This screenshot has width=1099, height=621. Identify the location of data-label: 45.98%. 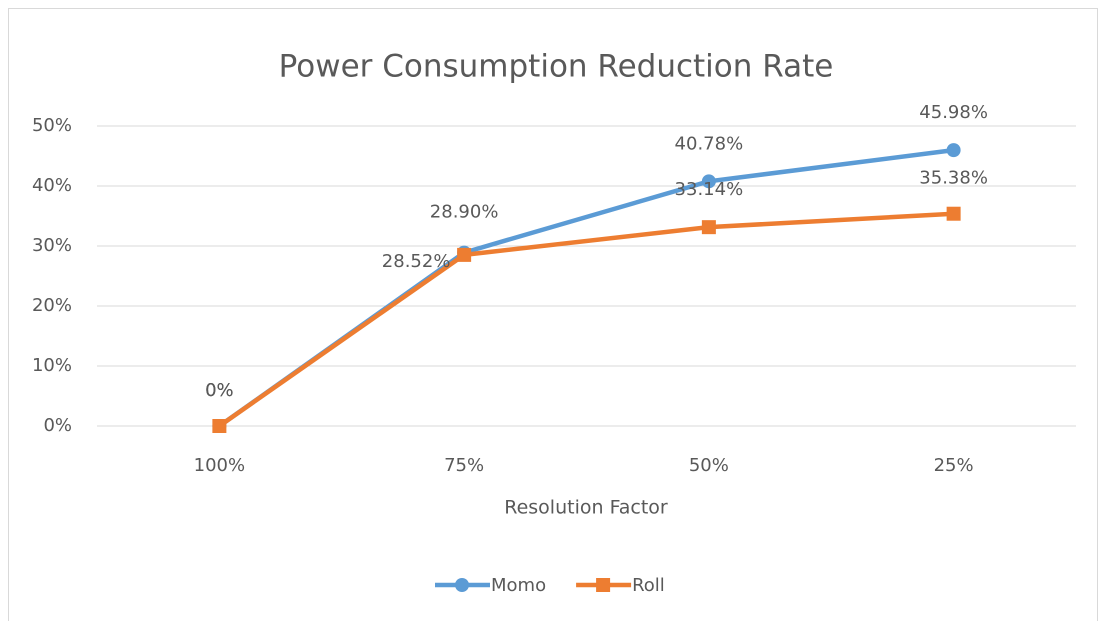
(953, 112).